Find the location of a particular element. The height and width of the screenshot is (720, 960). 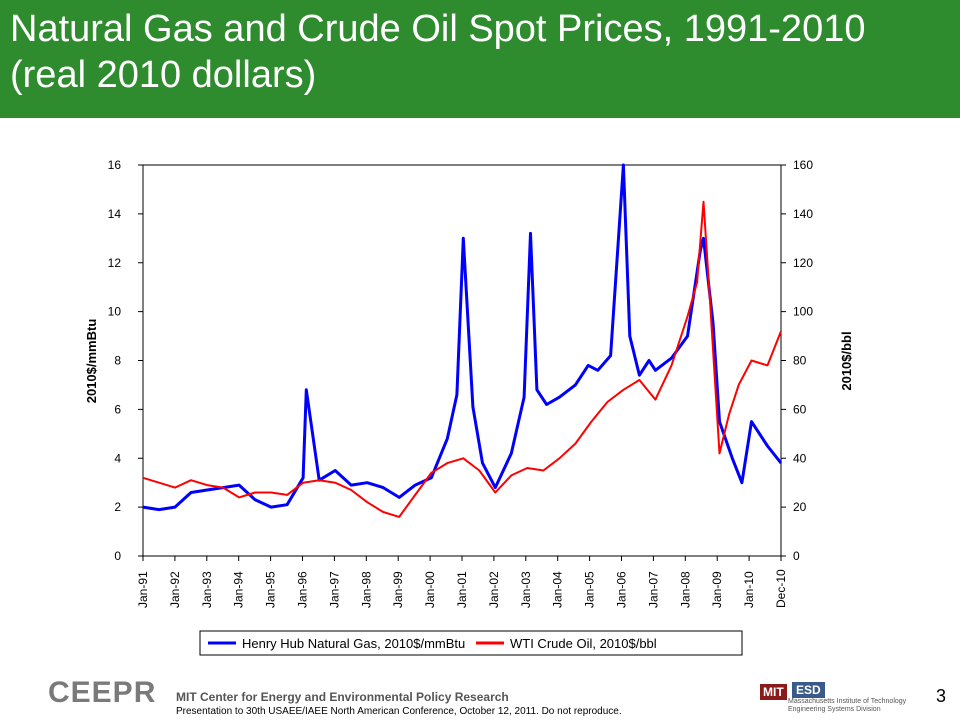

y-right-tick-label: 140 is located at coordinates (803, 214).